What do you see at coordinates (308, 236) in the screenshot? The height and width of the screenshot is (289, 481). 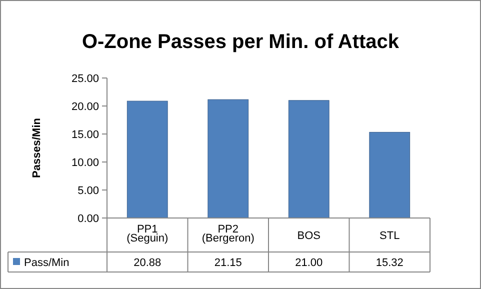 I see `x-tick-label: BOS` at bounding box center [308, 236].